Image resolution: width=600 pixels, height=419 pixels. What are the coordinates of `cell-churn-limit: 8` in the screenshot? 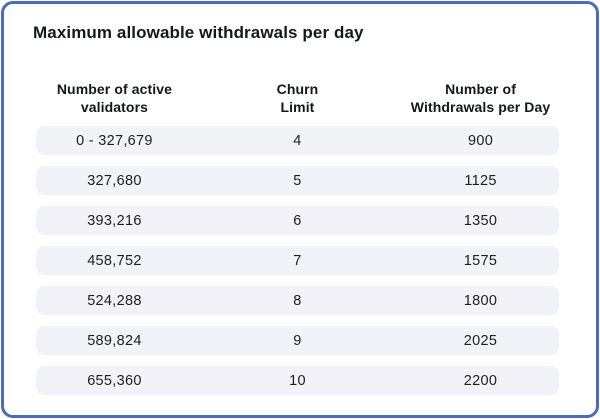 It's located at (297, 300).